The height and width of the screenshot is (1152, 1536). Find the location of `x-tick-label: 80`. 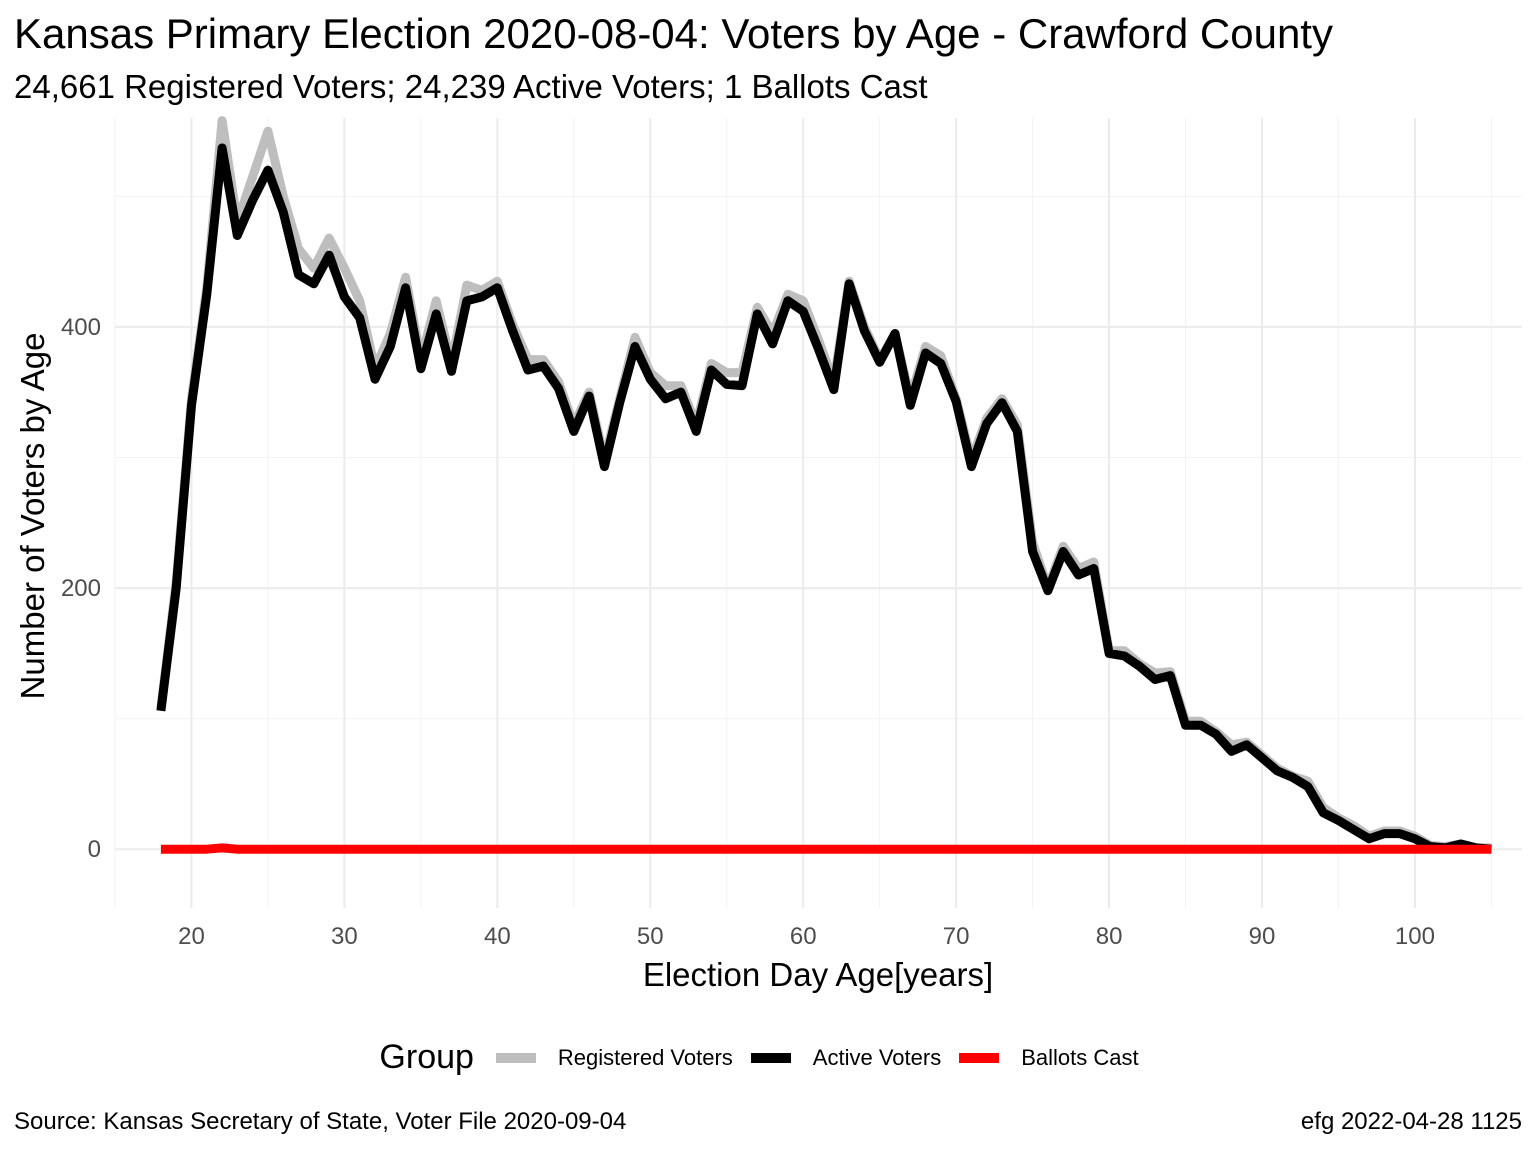

x-tick-label: 80 is located at coordinates (1109, 936).